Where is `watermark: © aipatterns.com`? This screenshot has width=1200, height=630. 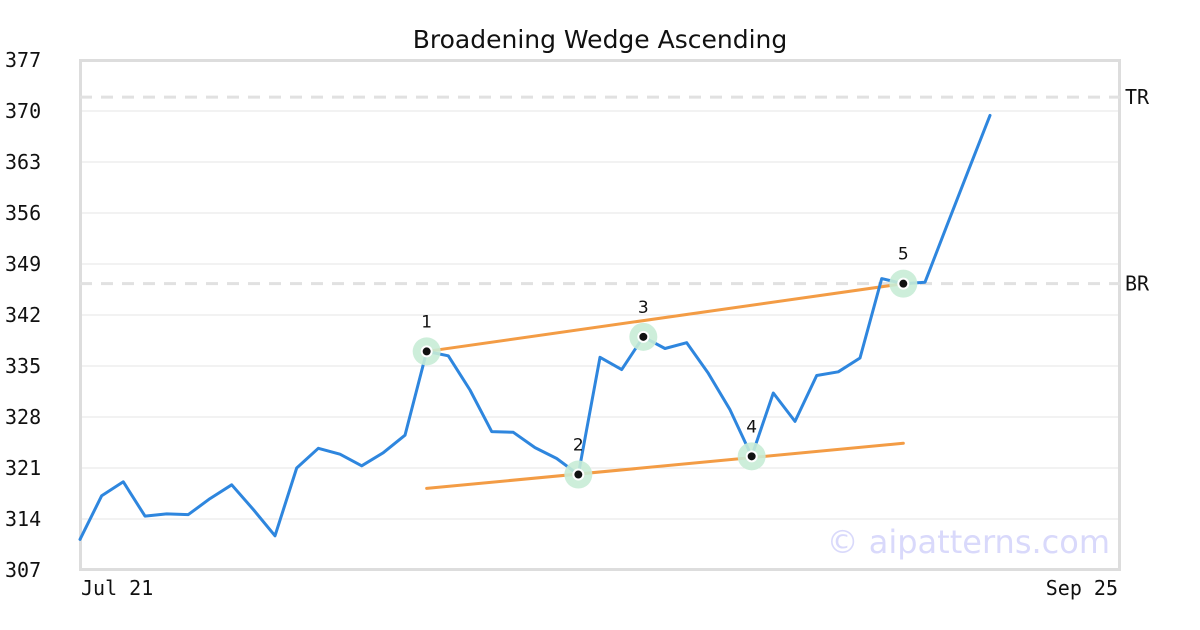
watermark: © aipatterns.com is located at coordinates (968, 542).